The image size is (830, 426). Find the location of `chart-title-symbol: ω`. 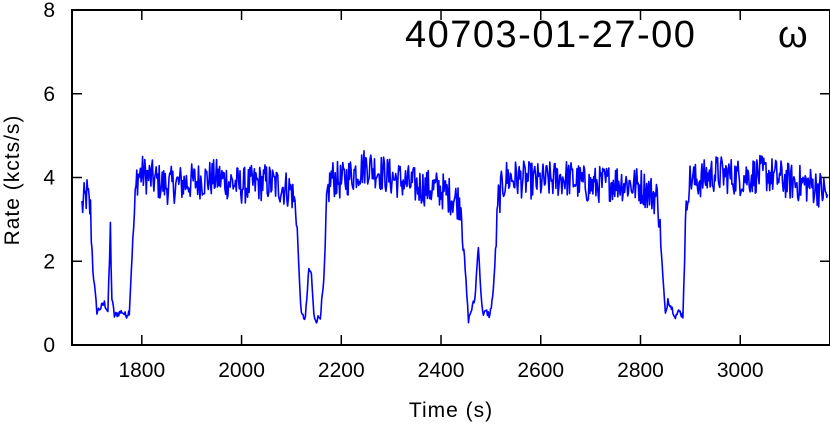

chart-title-symbol: ω is located at coordinates (793, 35).